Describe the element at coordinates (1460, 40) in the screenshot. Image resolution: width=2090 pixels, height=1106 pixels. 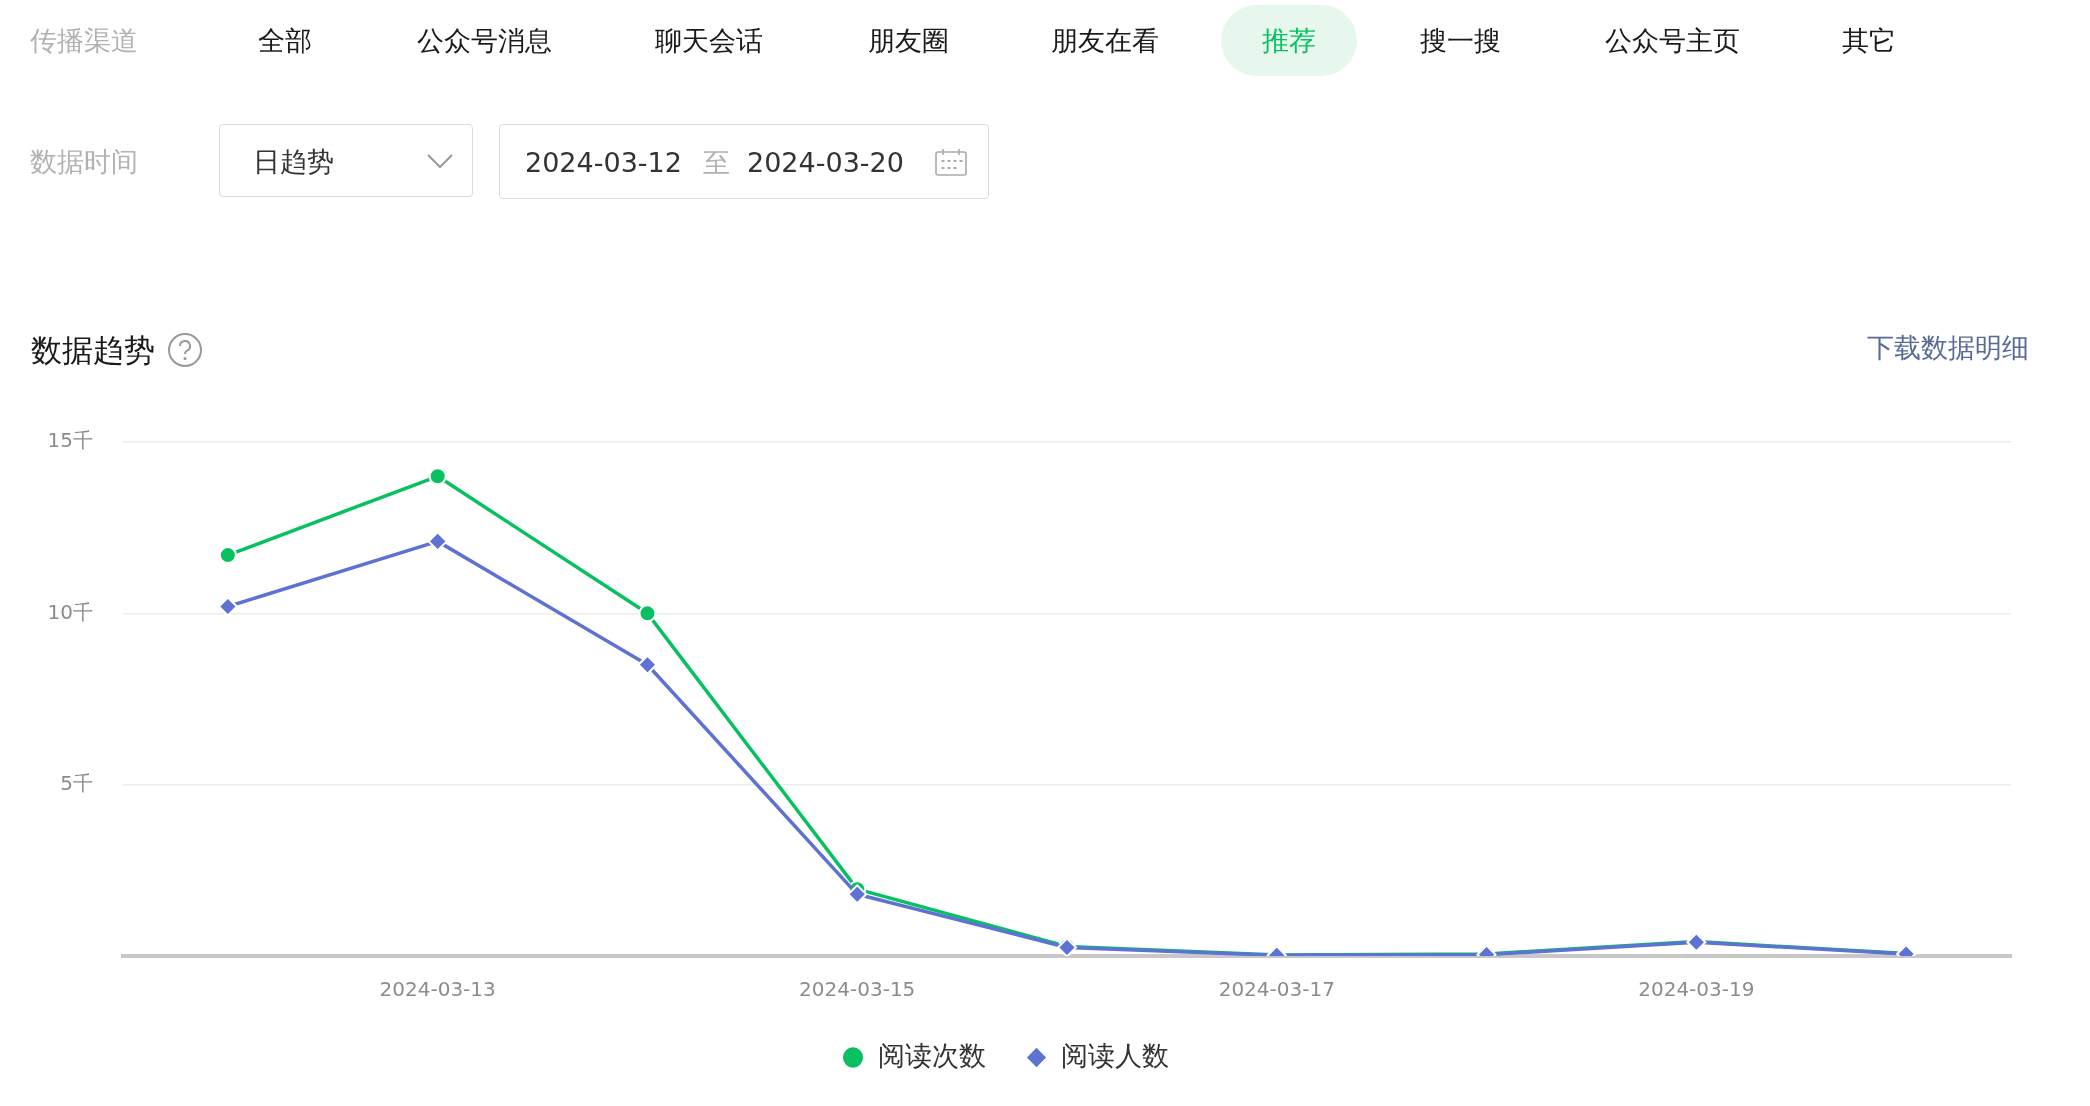
I see `text: 搜一搜` at that location.